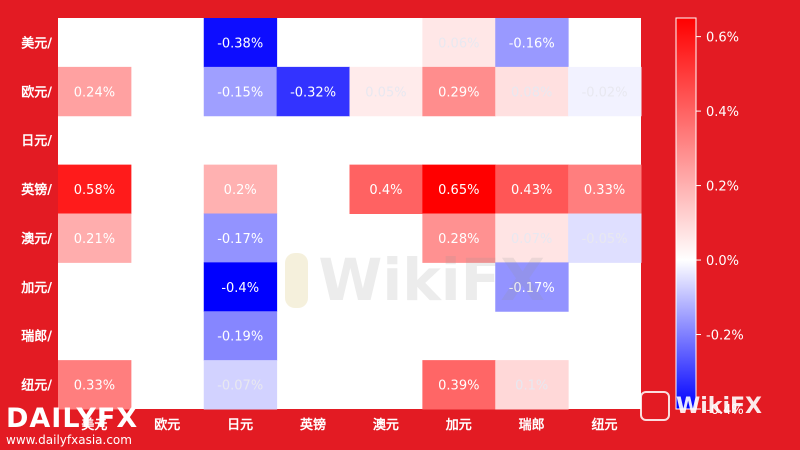 Image resolution: width=800 pixels, height=450 pixels. What do you see at coordinates (69, 440) in the screenshot?
I see `brand-url: www.dailyfxasia.com` at bounding box center [69, 440].